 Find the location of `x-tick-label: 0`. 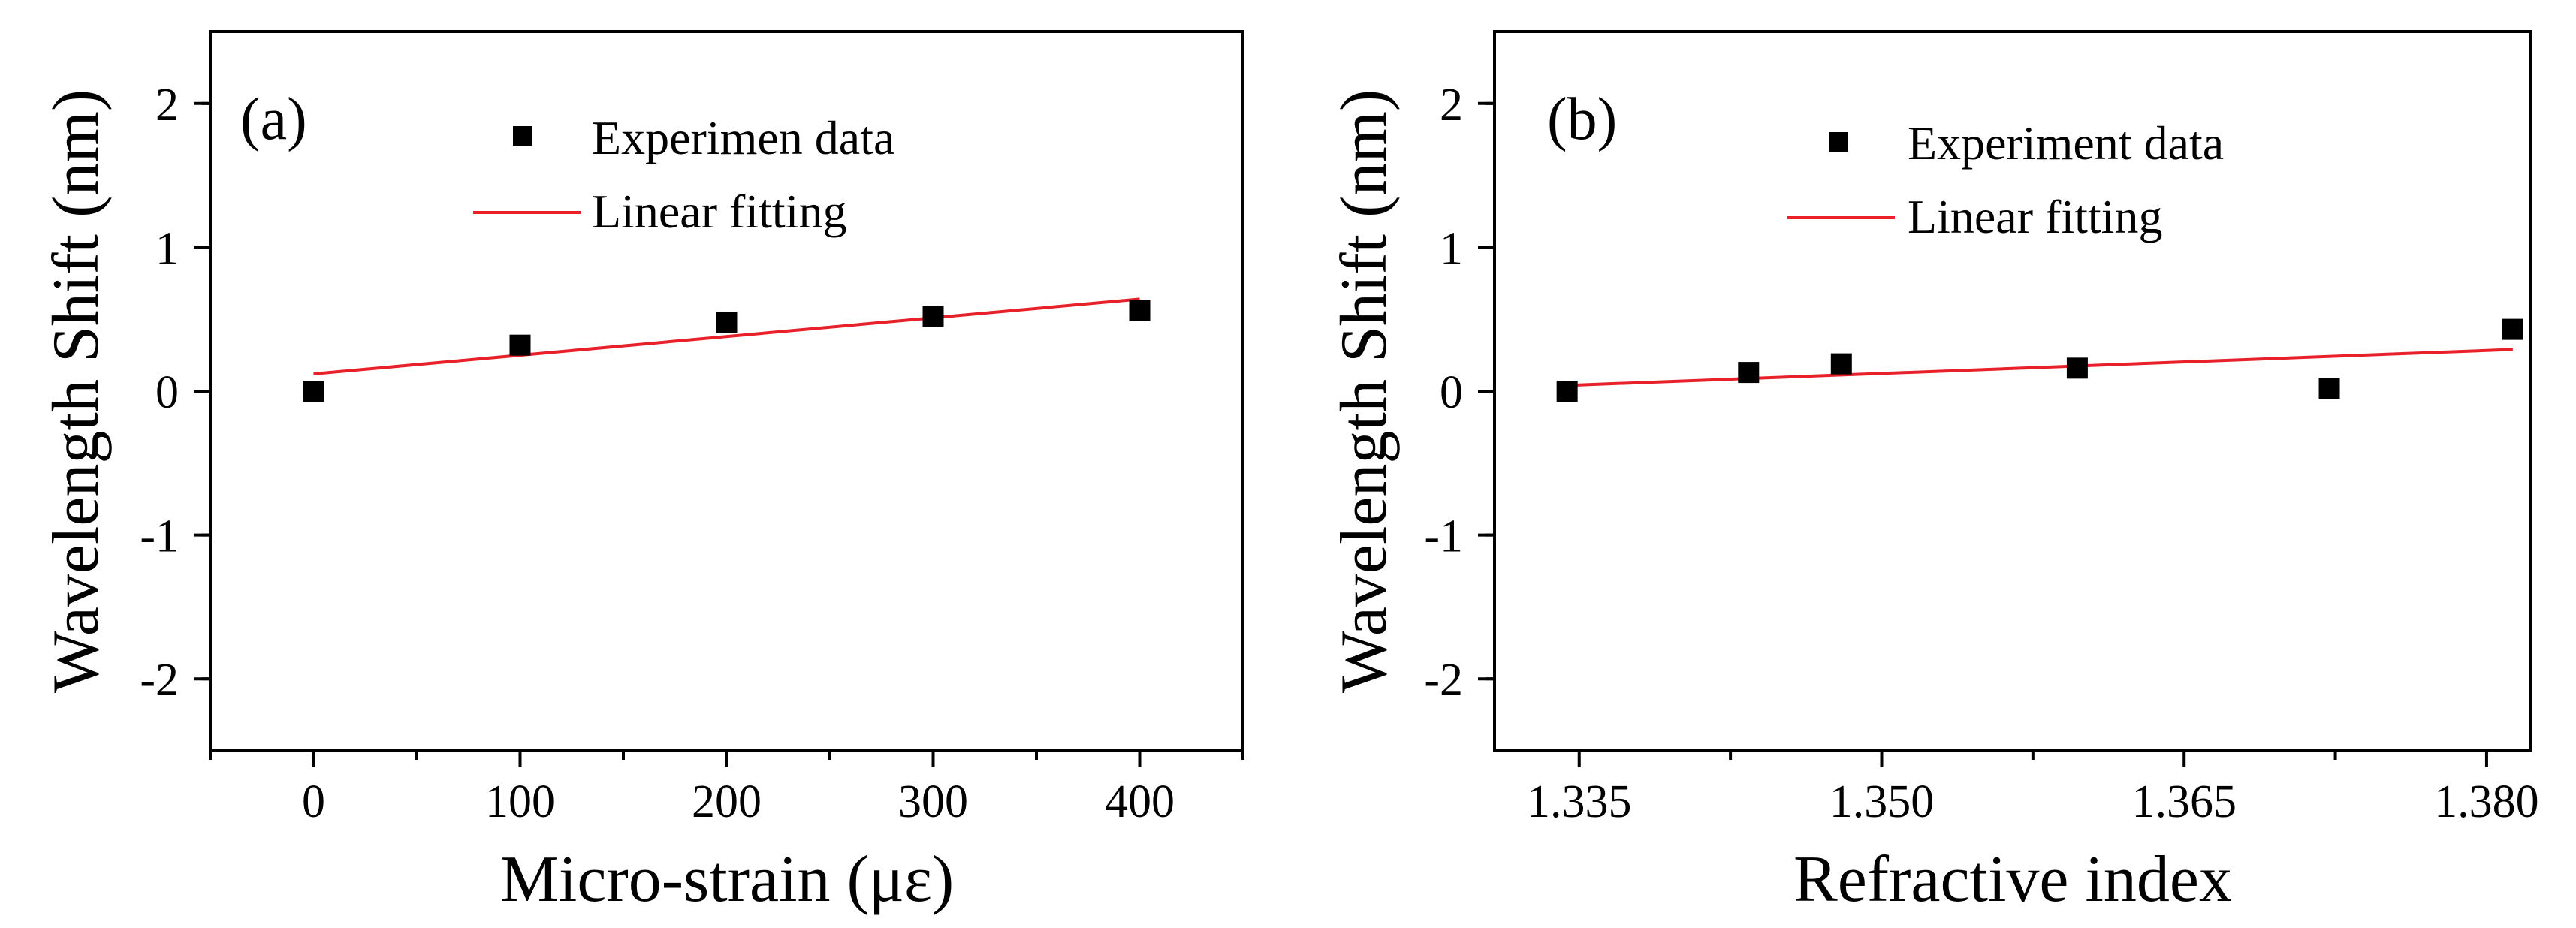

x-tick-label: 0 is located at coordinates (313, 801).